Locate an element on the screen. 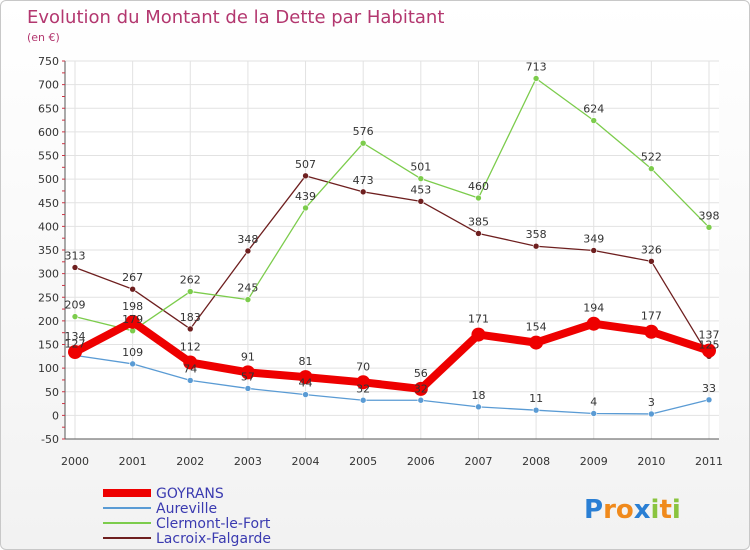 This screenshot has width=750, height=550. data-label-clermont-le-fort: 209 is located at coordinates (75, 305).